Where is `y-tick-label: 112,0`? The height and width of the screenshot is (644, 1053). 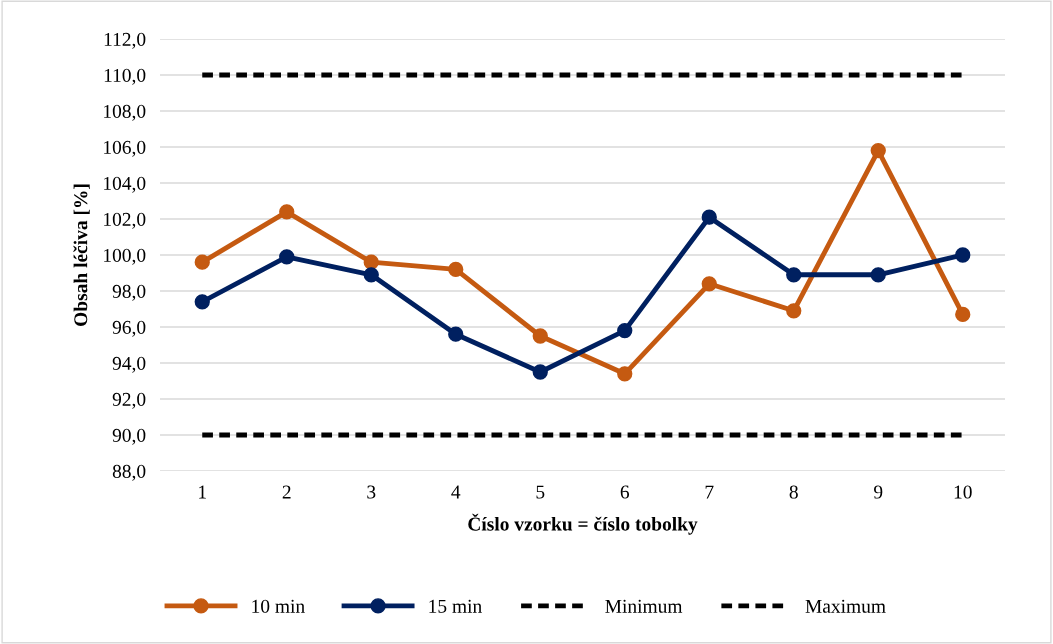
y-tick-label: 112,0 is located at coordinates (125, 40).